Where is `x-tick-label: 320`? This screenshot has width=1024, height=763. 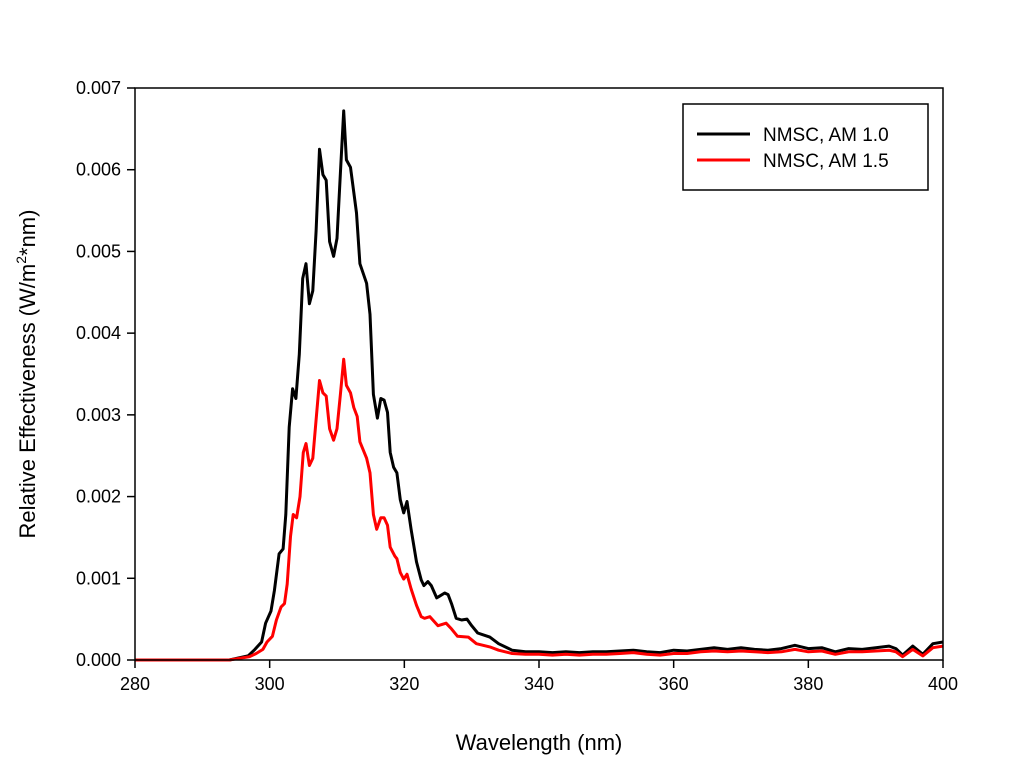
x-tick-label: 320 is located at coordinates (404, 684).